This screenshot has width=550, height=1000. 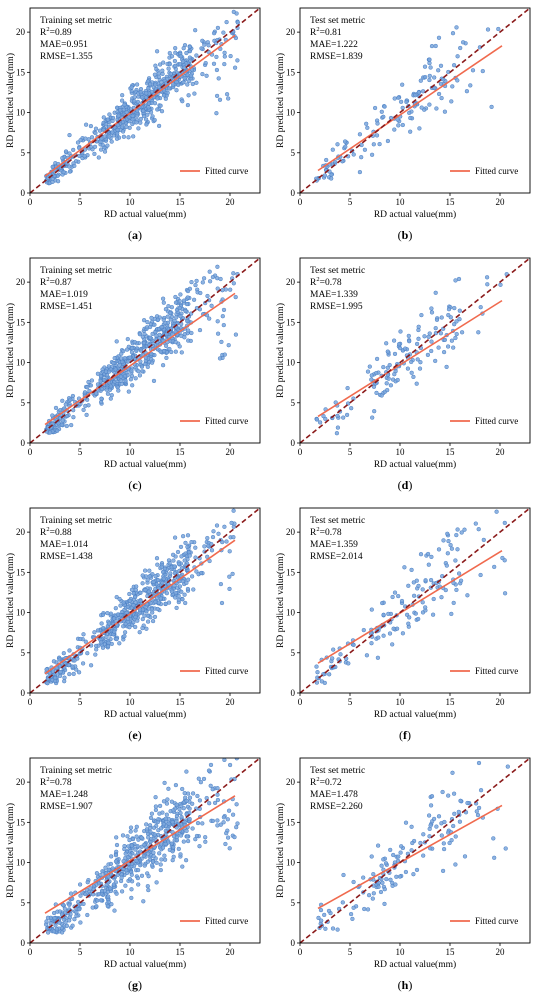 I want to click on y-tick-label: 10, so click(x=21, y=613).